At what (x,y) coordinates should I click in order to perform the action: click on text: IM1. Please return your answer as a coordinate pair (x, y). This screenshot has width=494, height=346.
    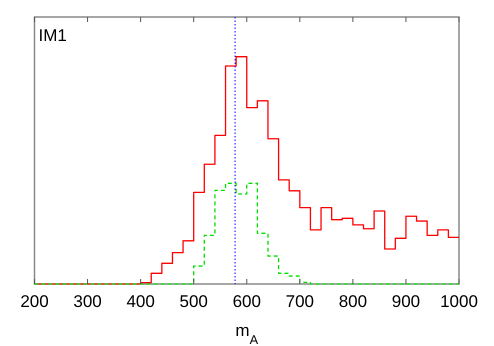
    Looking at the image, I should click on (52, 35).